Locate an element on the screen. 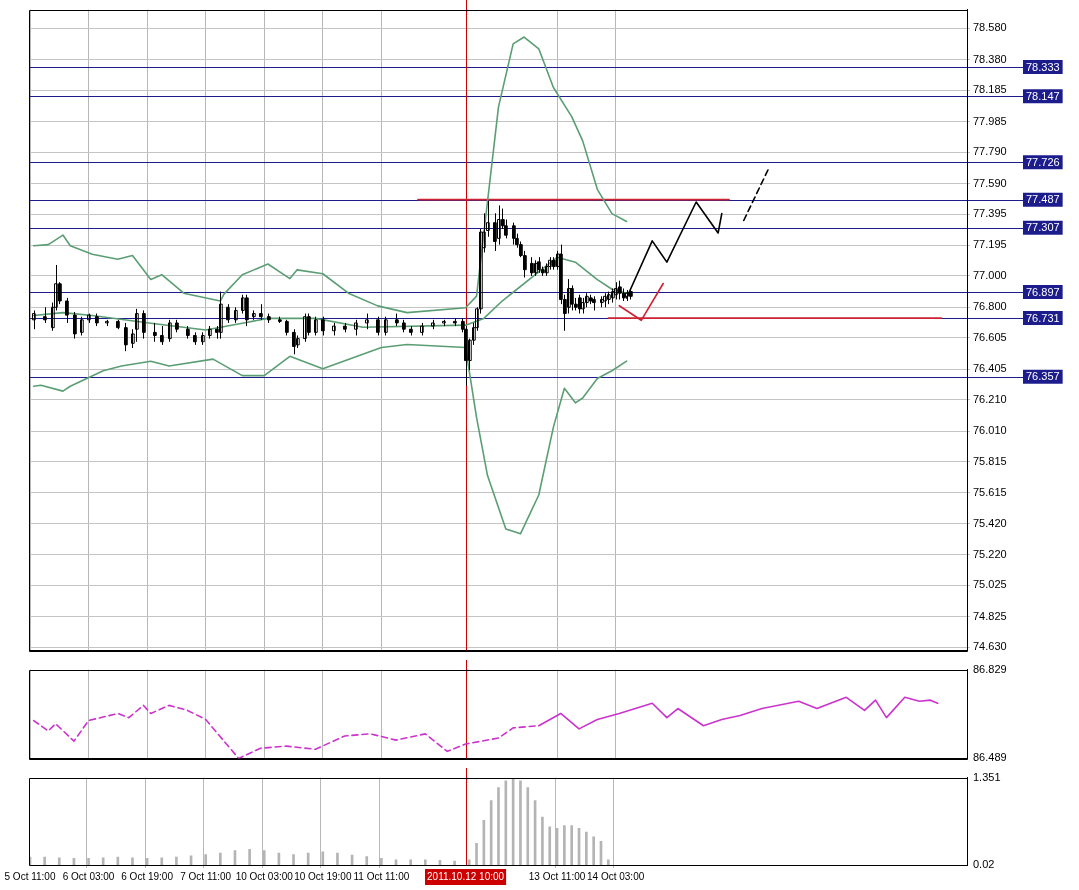  ref-line-label: 78.147 is located at coordinates (1043, 95).